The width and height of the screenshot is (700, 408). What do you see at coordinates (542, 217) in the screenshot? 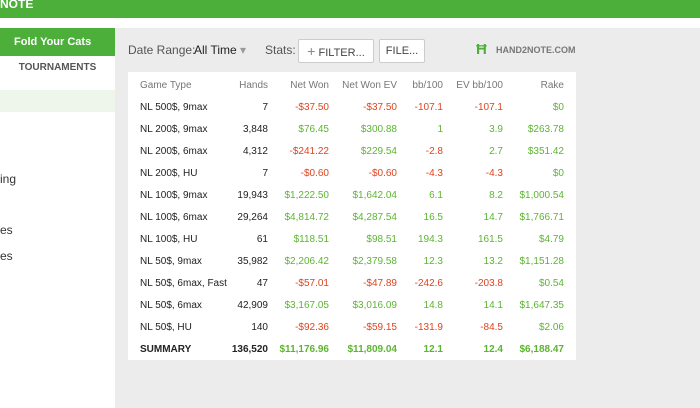
I see `table-cell: $1,766.71` at bounding box center [542, 217].